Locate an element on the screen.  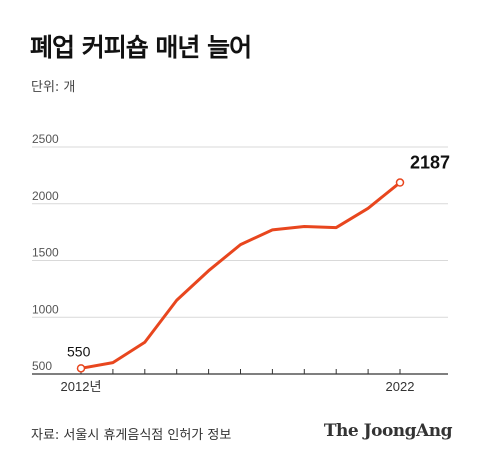
brand-logo: The JoongAng is located at coordinates (388, 431).